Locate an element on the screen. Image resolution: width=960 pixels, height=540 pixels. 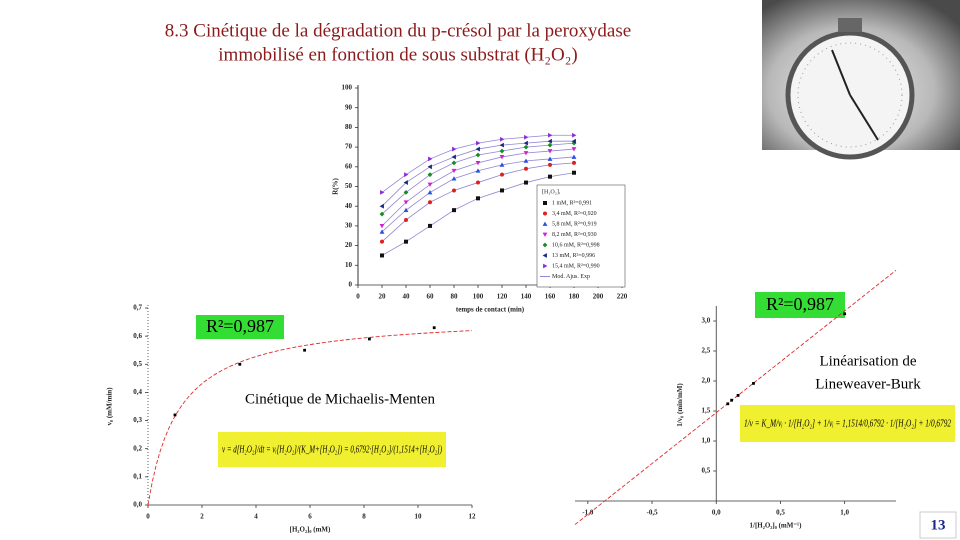
y-tick-label: 100 is located at coordinates (347, 88).